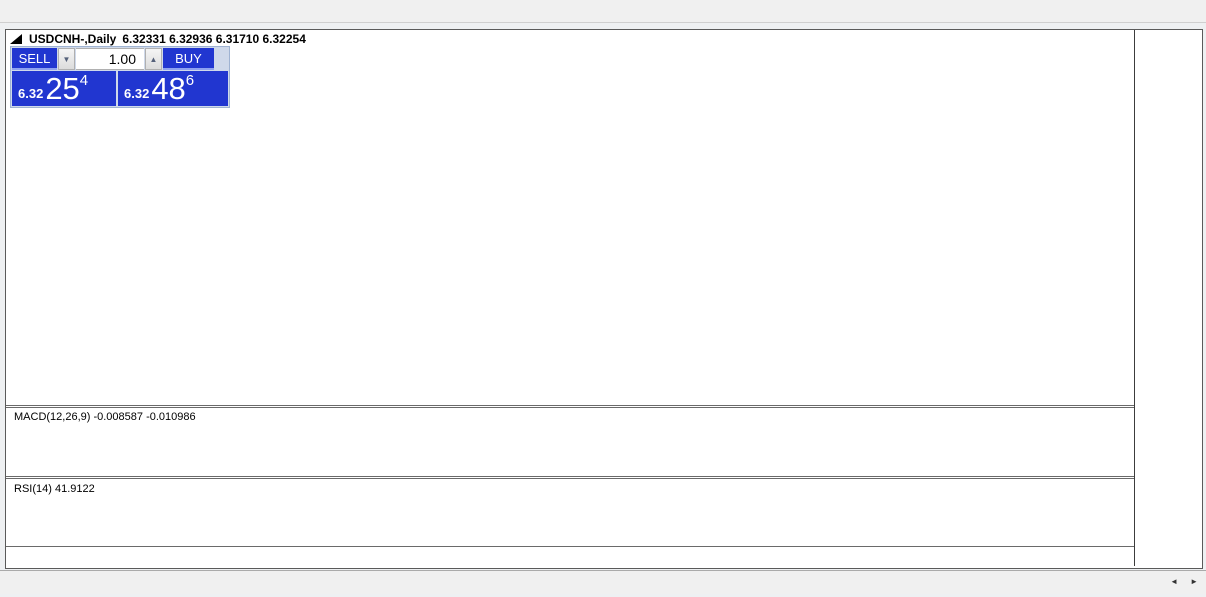  Describe the element at coordinates (137, 93) in the screenshot. I see `buy-price-small: 6.32` at that location.